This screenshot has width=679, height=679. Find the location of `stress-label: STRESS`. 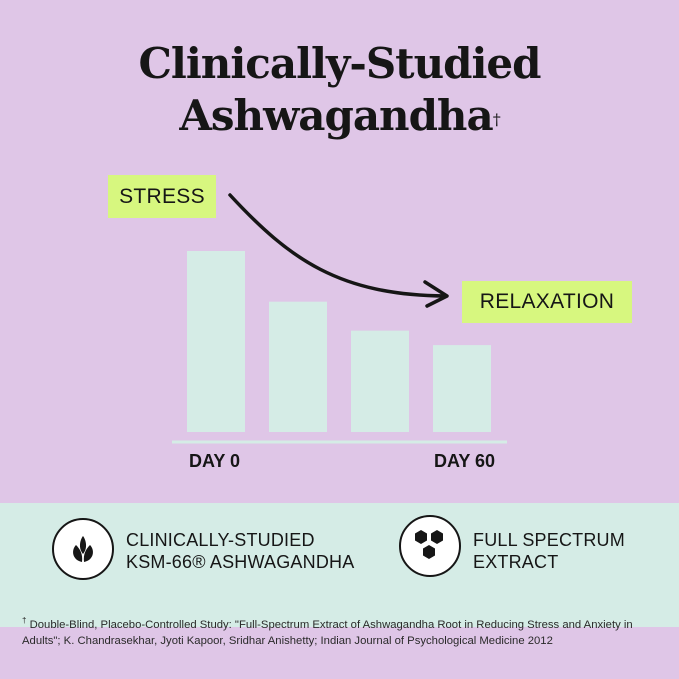

stress-label: STRESS is located at coordinates (162, 196).